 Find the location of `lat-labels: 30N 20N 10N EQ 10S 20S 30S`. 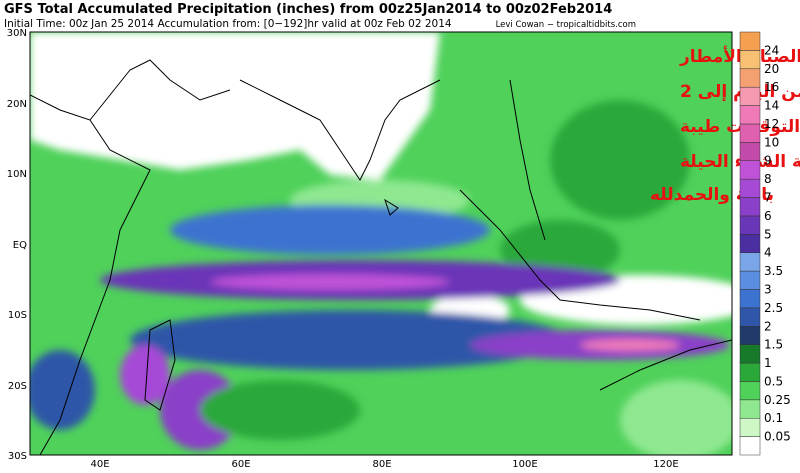

lat-labels: 30N 20N 10N EQ 10S 20S 30S is located at coordinates (17, 245).